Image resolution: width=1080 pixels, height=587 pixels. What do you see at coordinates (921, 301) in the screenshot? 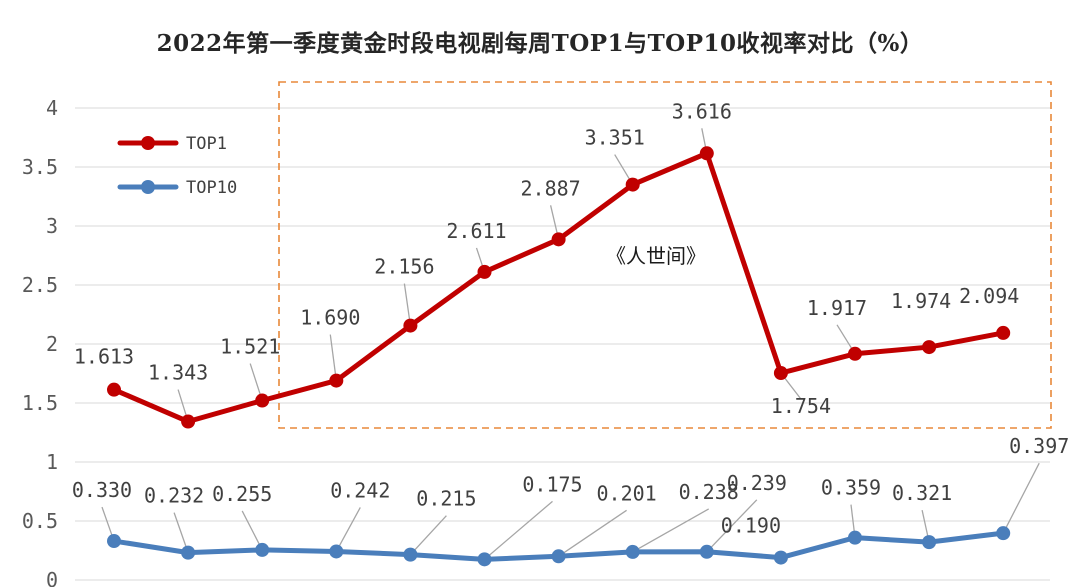
I see `data-label-top1: 1.974` at bounding box center [921, 301].